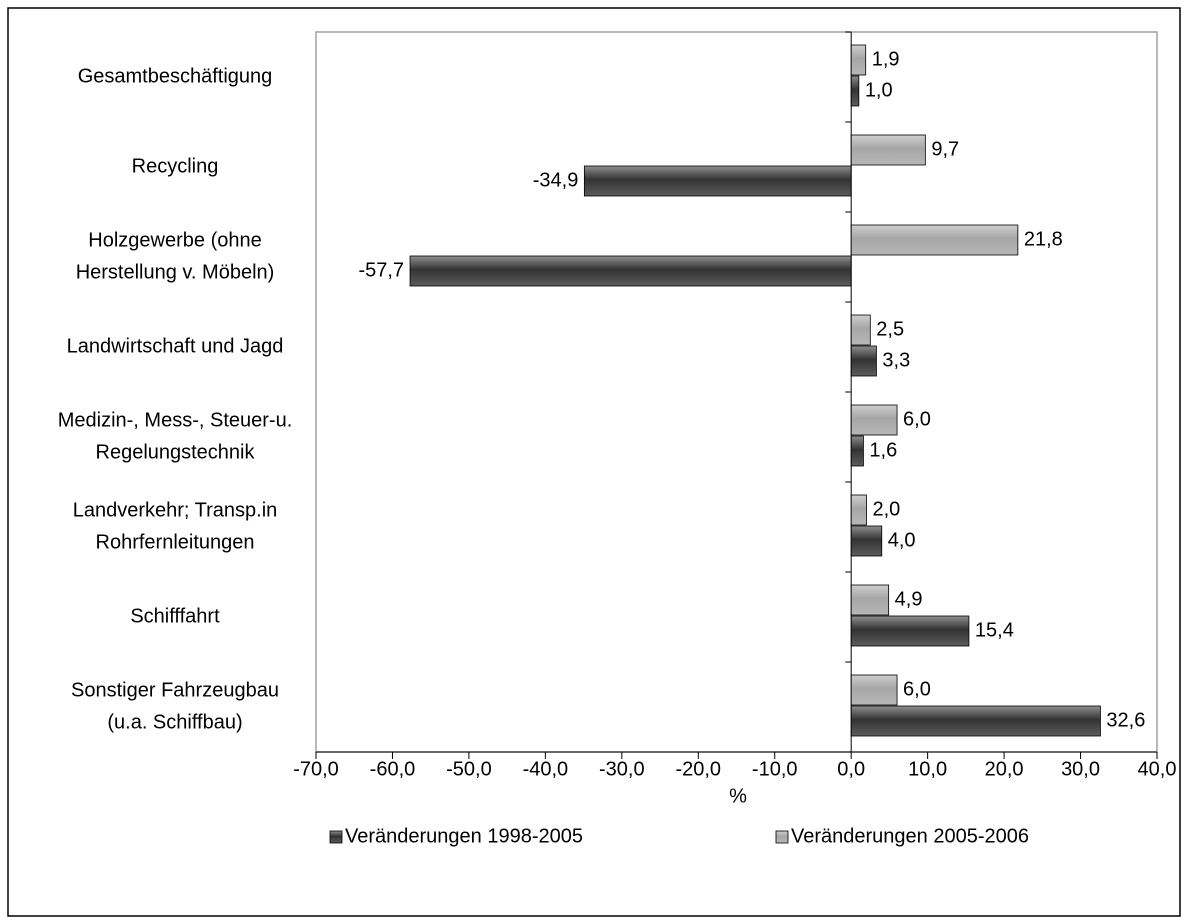 This screenshot has height=924, width=1190. I want to click on category-label: Medizin-, Mess-, Steuer-u., so click(175, 420).